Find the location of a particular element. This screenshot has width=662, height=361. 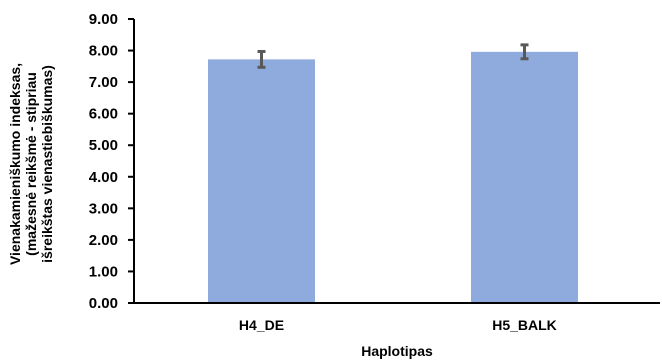

y-tick-label: 1.00 is located at coordinates (103, 271).